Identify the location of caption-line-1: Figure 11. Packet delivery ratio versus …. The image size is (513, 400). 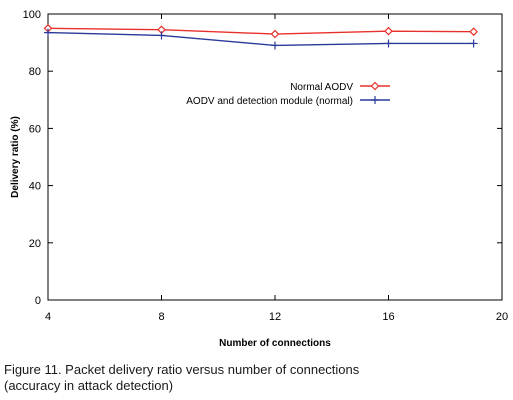
(182, 369).